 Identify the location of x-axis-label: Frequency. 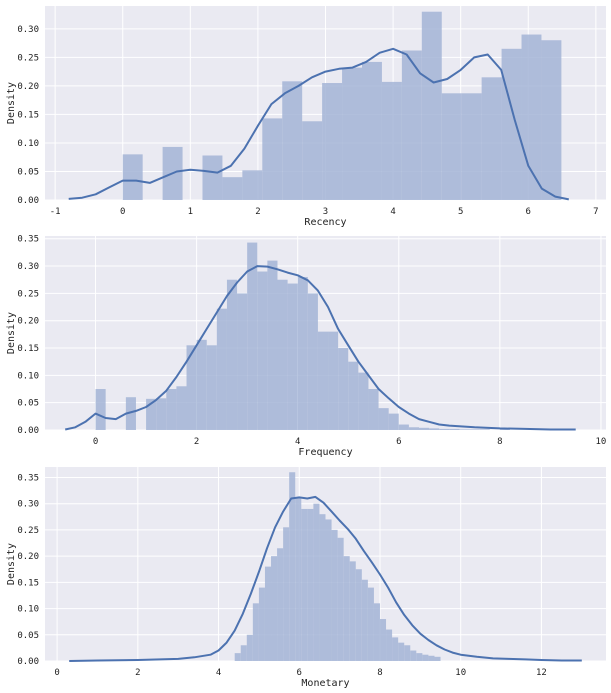
(325, 452).